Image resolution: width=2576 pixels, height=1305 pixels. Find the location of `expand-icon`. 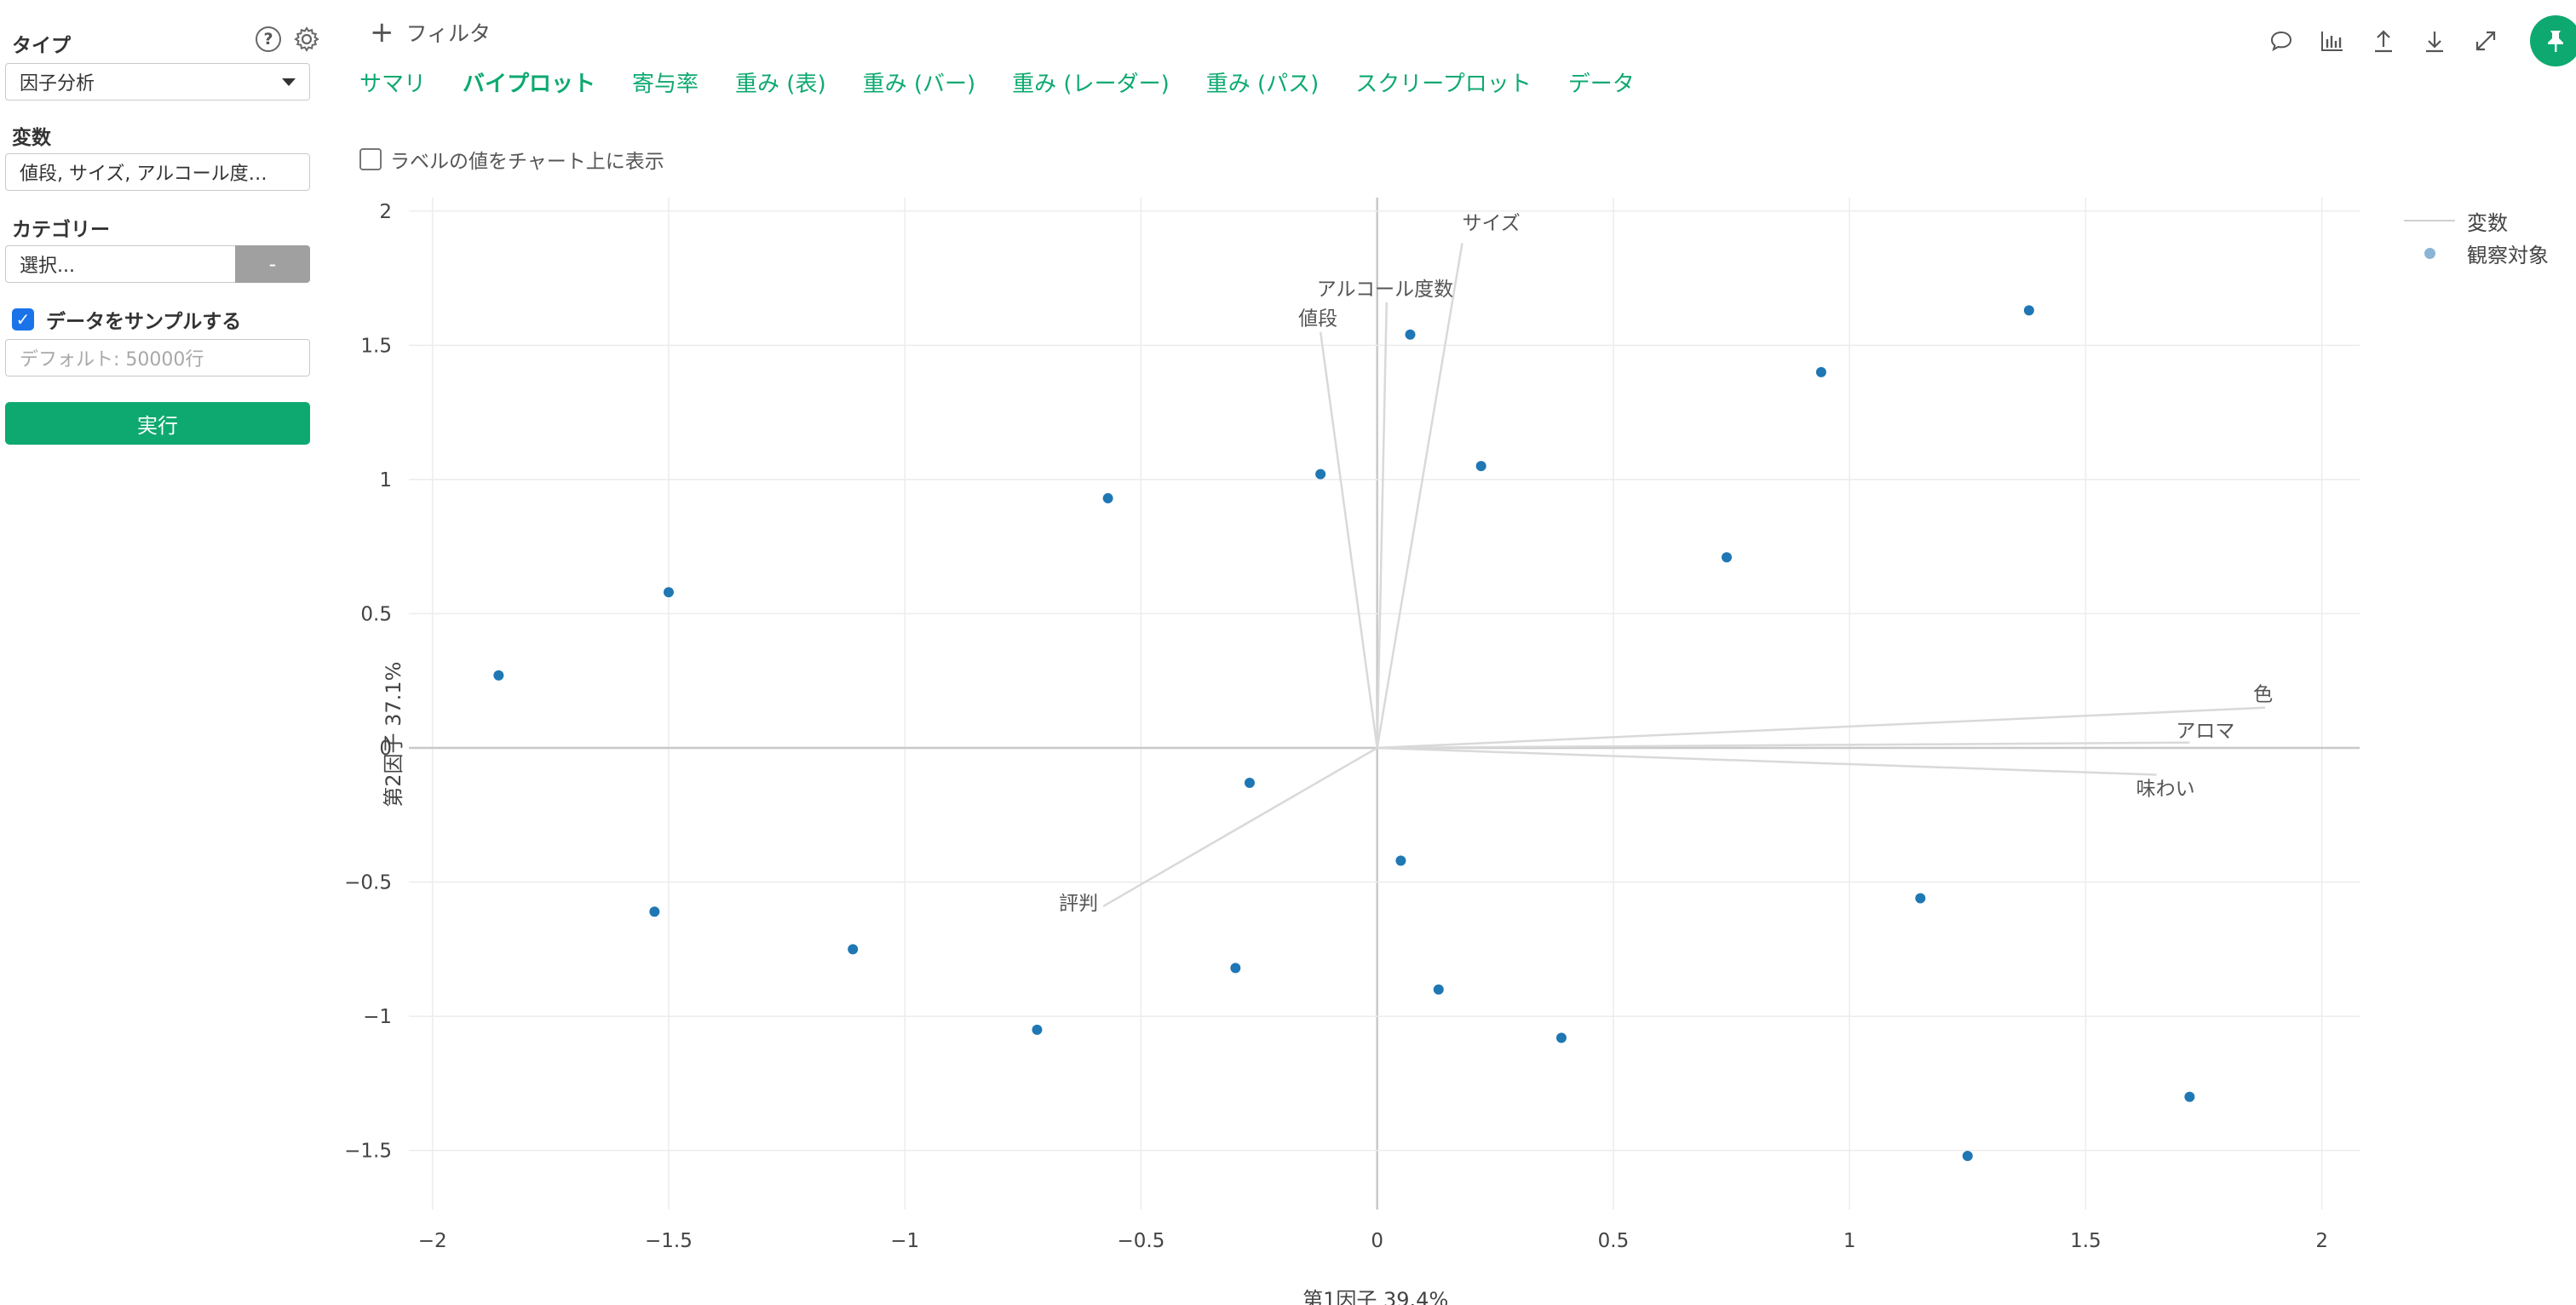

expand-icon is located at coordinates (2485, 41).